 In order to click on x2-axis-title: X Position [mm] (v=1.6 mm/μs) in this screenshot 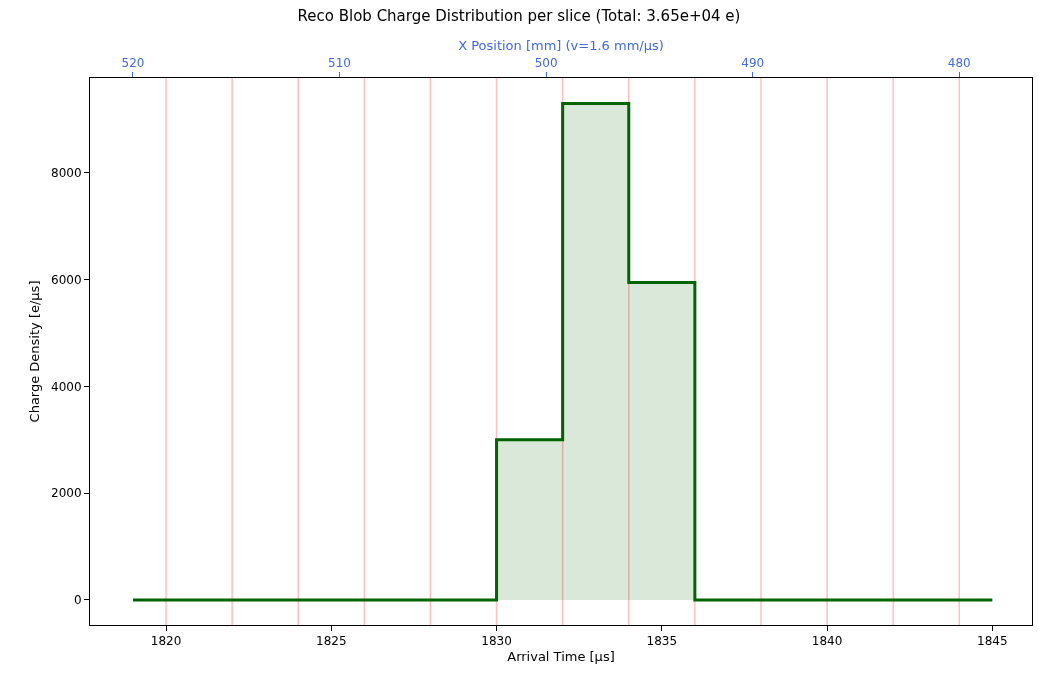, I will do `click(561, 46)`.